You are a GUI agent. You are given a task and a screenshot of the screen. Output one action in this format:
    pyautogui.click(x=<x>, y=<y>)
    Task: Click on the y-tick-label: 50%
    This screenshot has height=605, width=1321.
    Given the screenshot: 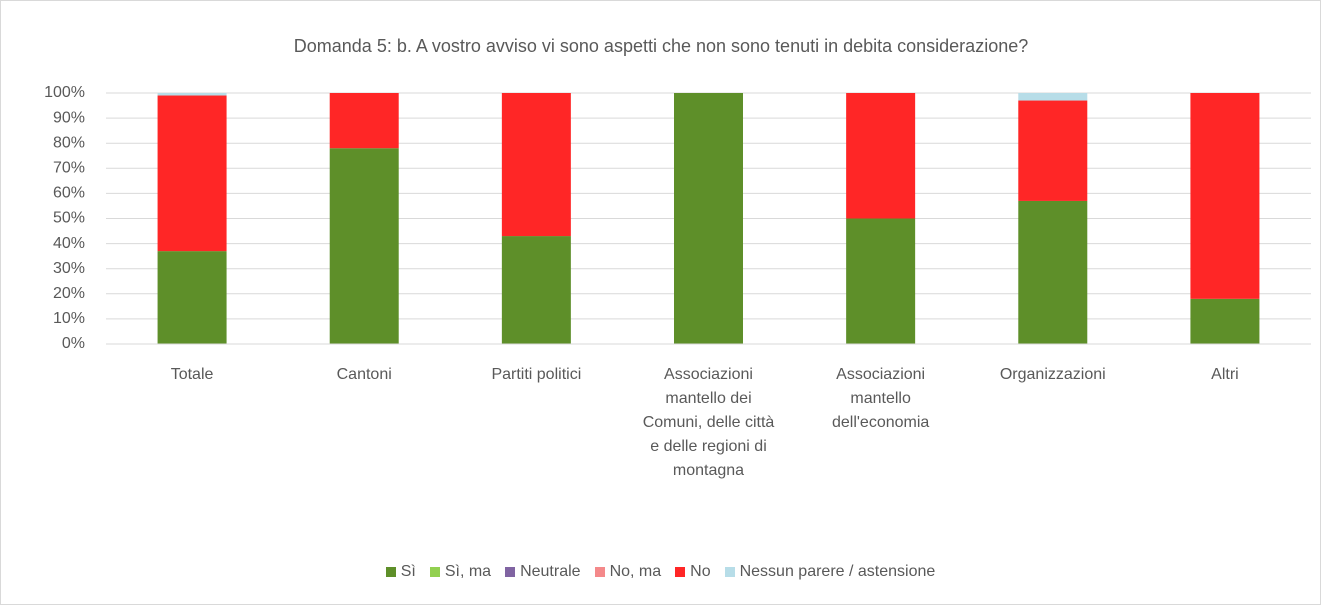 What is the action you would take?
    pyautogui.click(x=69, y=218)
    